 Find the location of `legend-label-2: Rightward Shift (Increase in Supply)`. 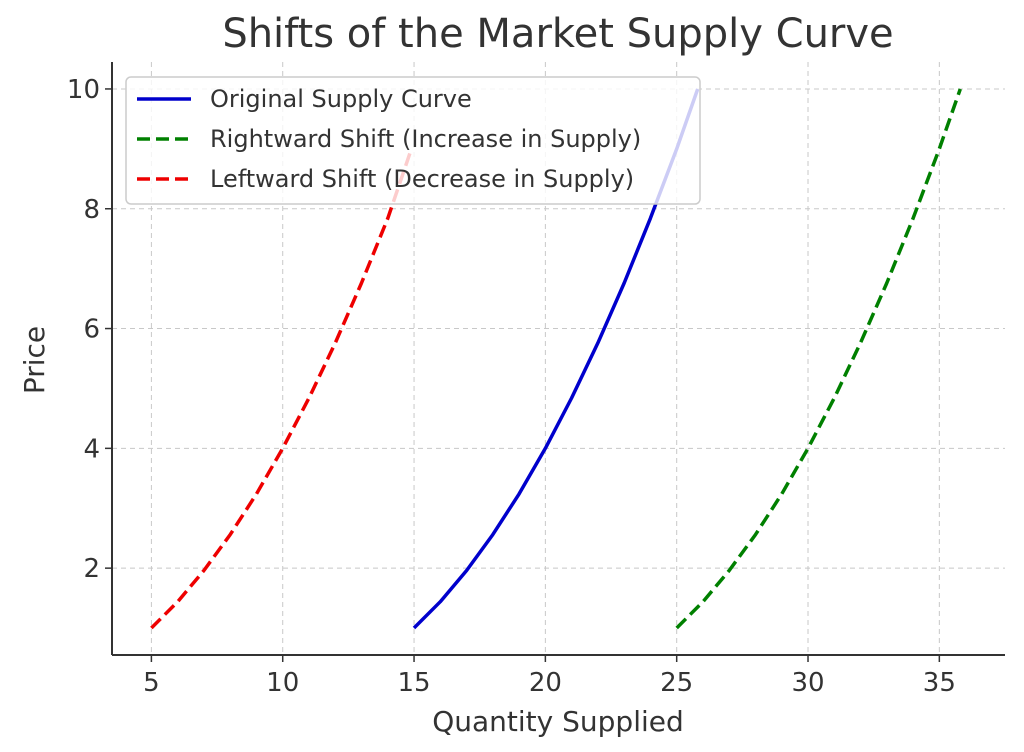

legend-label-2: Rightward Shift (Increase in Supply) is located at coordinates (425, 139).